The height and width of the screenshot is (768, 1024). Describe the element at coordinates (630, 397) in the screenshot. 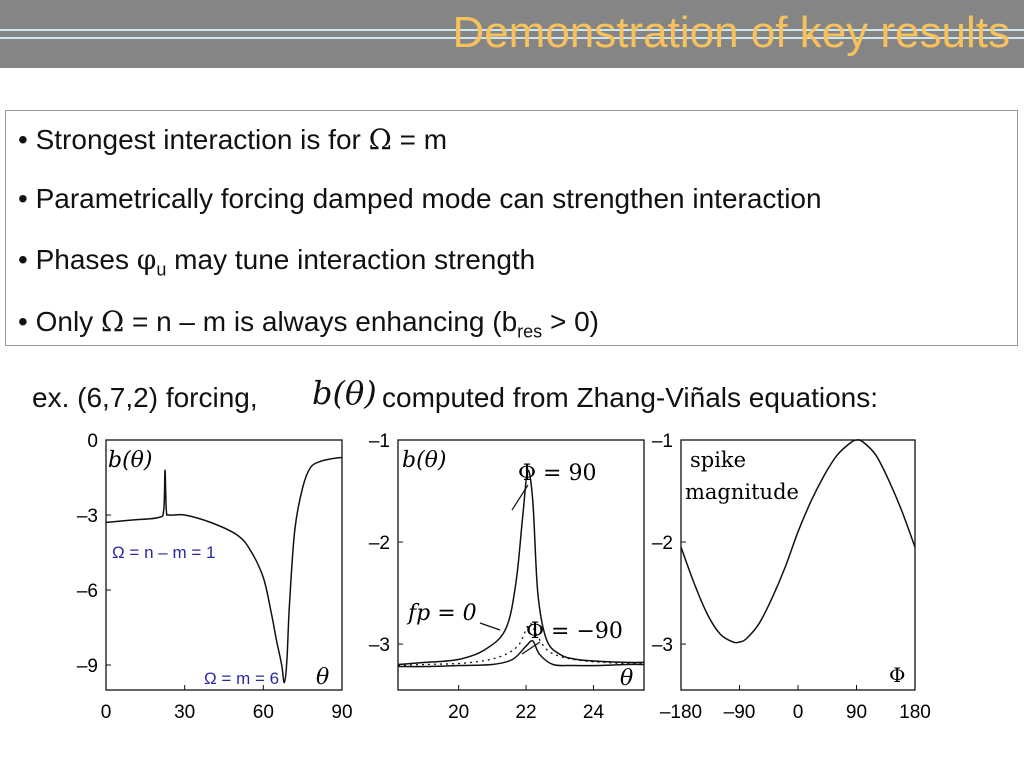

I see `example-text: computed from Zhang-Viñals equations:` at that location.